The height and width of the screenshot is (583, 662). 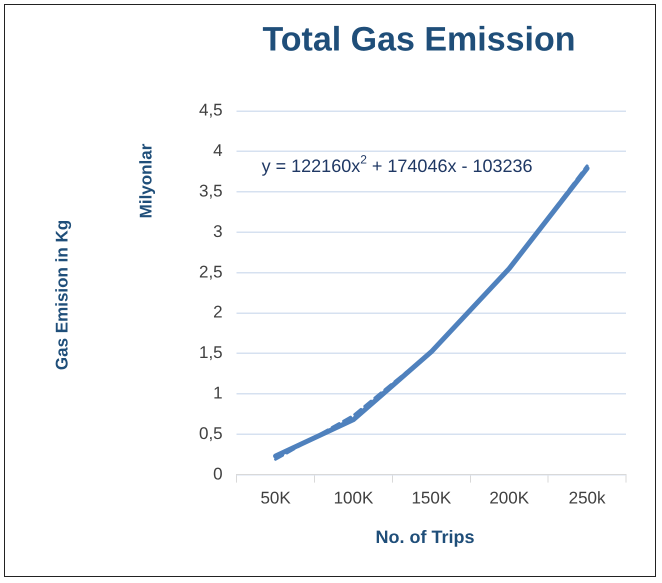 What do you see at coordinates (218, 312) in the screenshot?
I see `y-tick-label: 2` at bounding box center [218, 312].